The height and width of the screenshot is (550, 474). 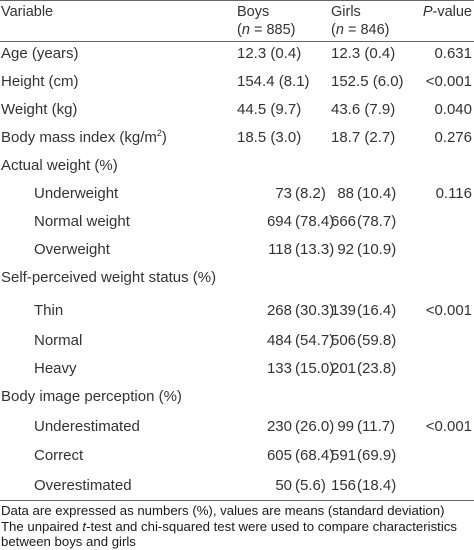 What do you see at coordinates (76, 193) in the screenshot?
I see `row-label: Underweight` at bounding box center [76, 193].